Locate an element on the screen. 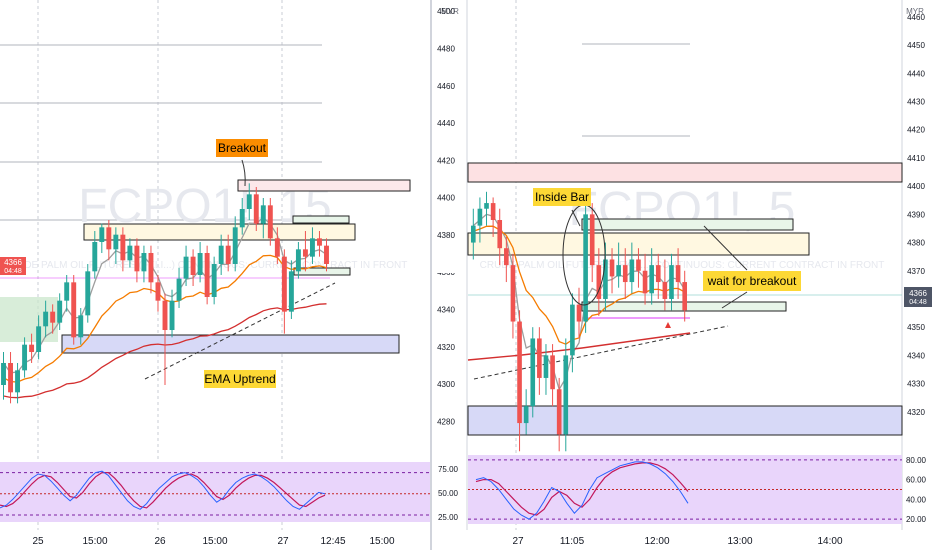  green-zone is located at coordinates (29, 319).